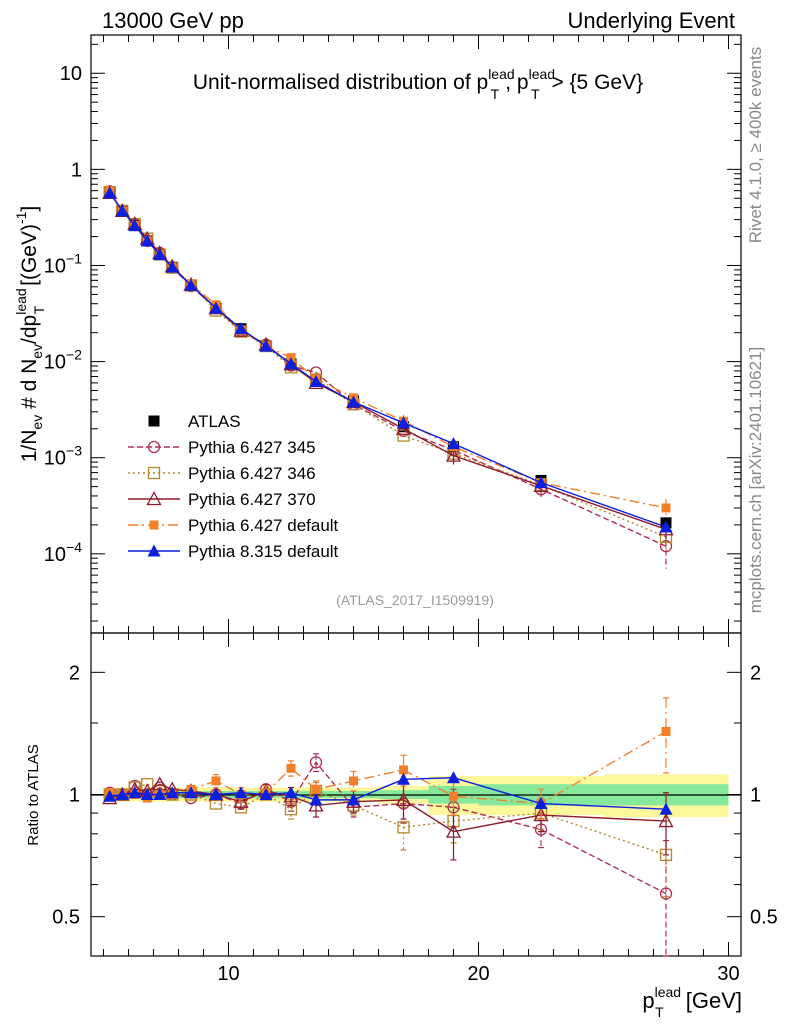  I want to click on legend-item-pythia-370: Pythia 6.427 370, so click(222, 499).